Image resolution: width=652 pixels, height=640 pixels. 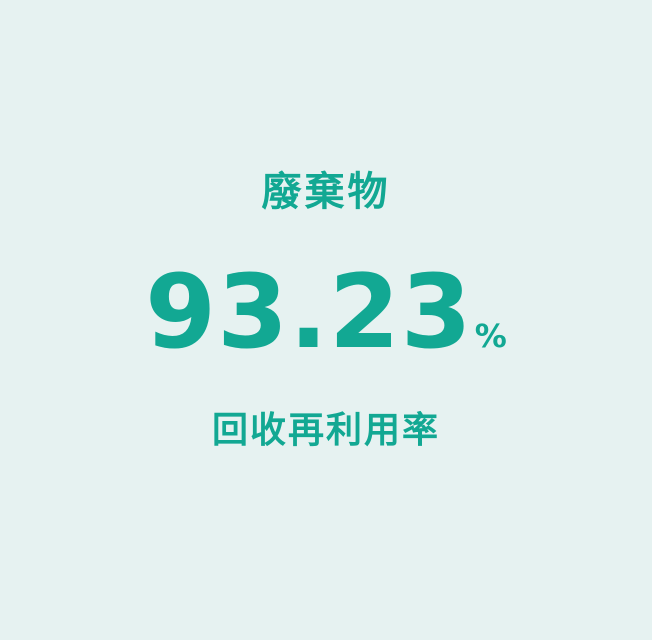 I want to click on metric-label: 回收再利用率, so click(x=325, y=430).